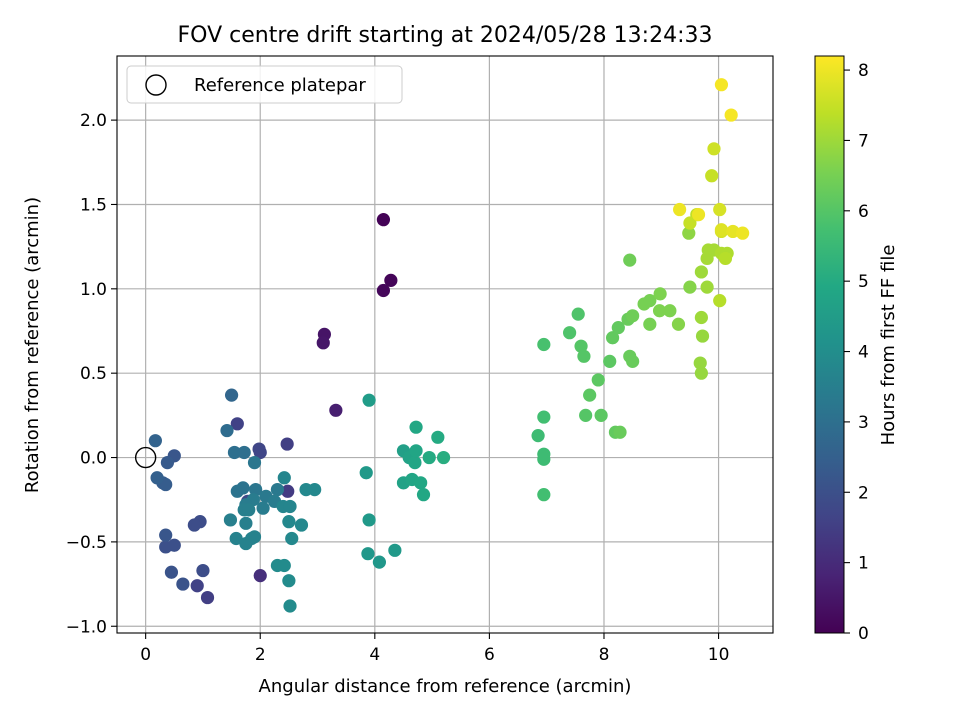 This screenshot has height=724, width=960. I want to click on legend-marker-reference, so click(156, 85).